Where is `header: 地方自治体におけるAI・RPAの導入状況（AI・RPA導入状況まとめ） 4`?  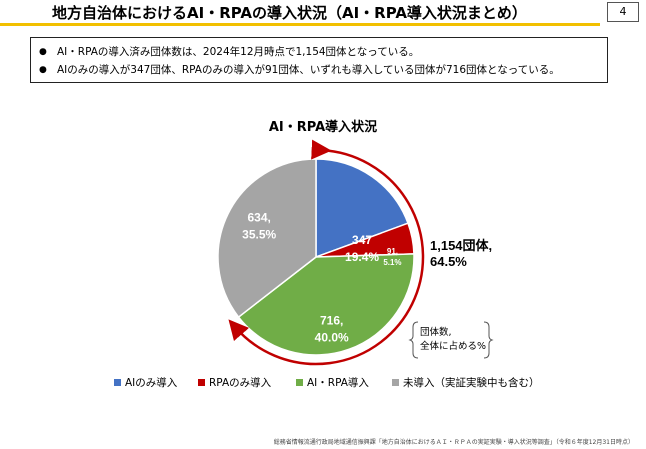 header: 地方自治体におけるAI・RPAの導入状況（AI・RPA導入状況まとめ） 4 is located at coordinates (323, 13).